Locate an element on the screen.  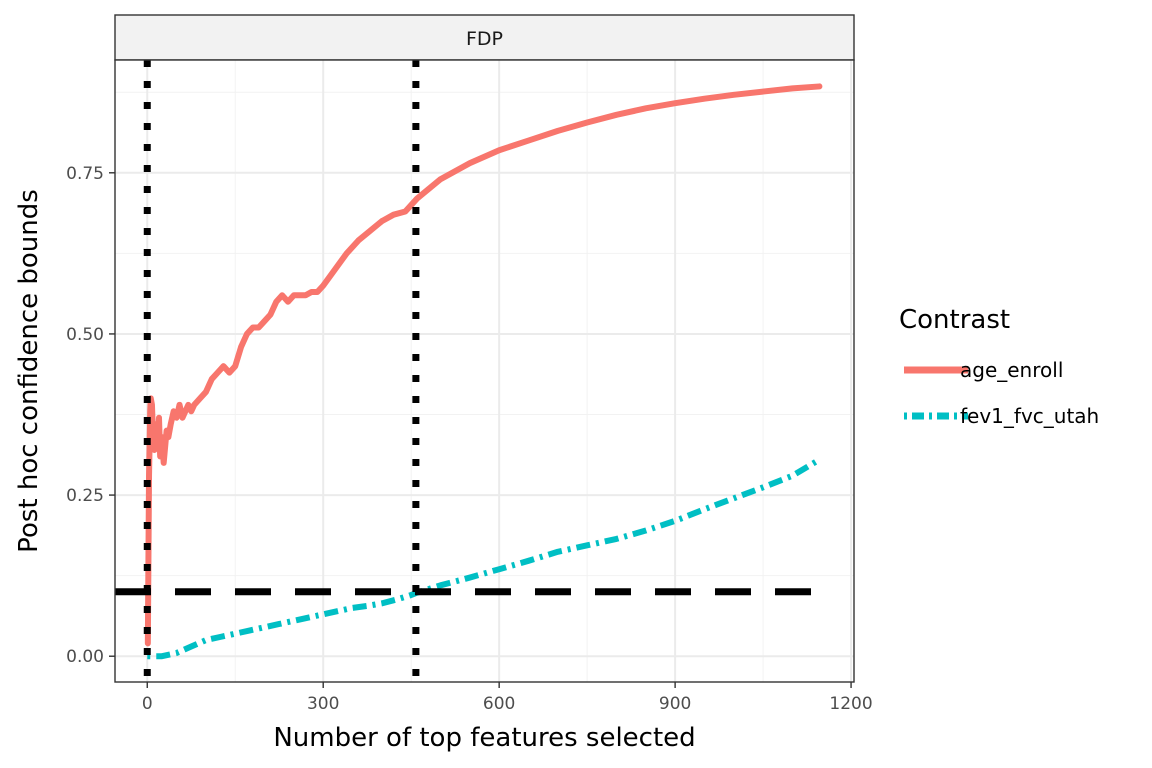
x-tick-label: 0 is located at coordinates (147, 704).